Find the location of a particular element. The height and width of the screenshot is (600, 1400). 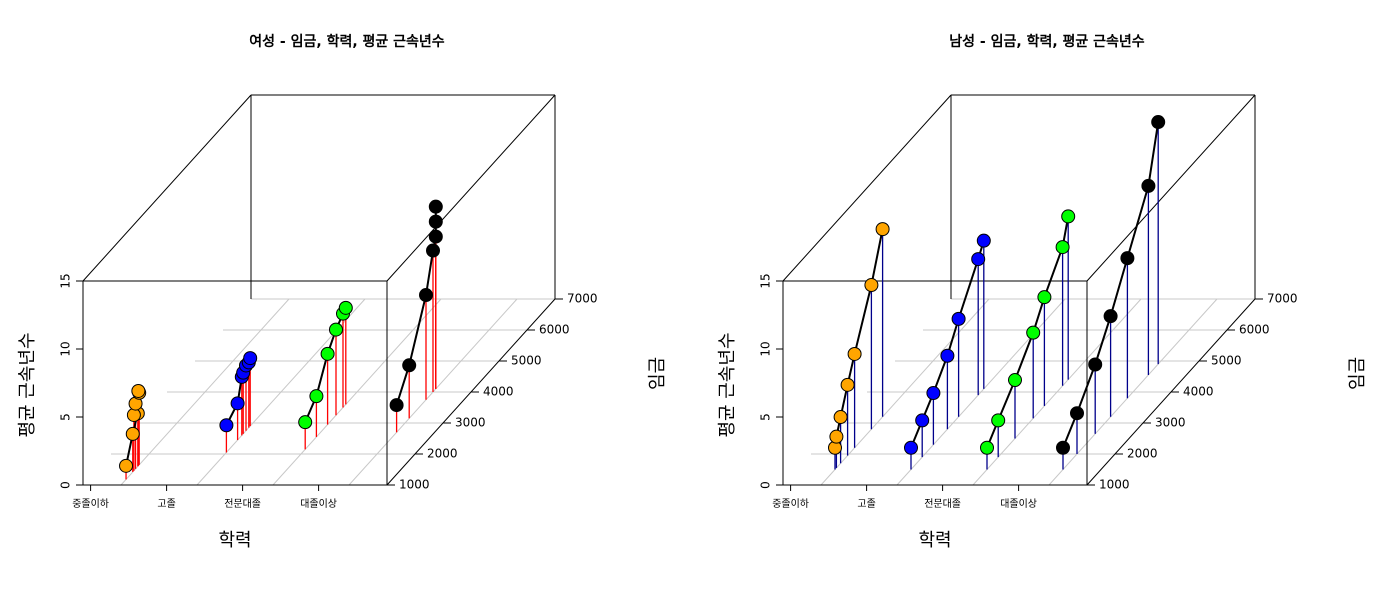

chart-title: 여성 - 임금, 학력, 평균 근속년수 is located at coordinates (346, 41).